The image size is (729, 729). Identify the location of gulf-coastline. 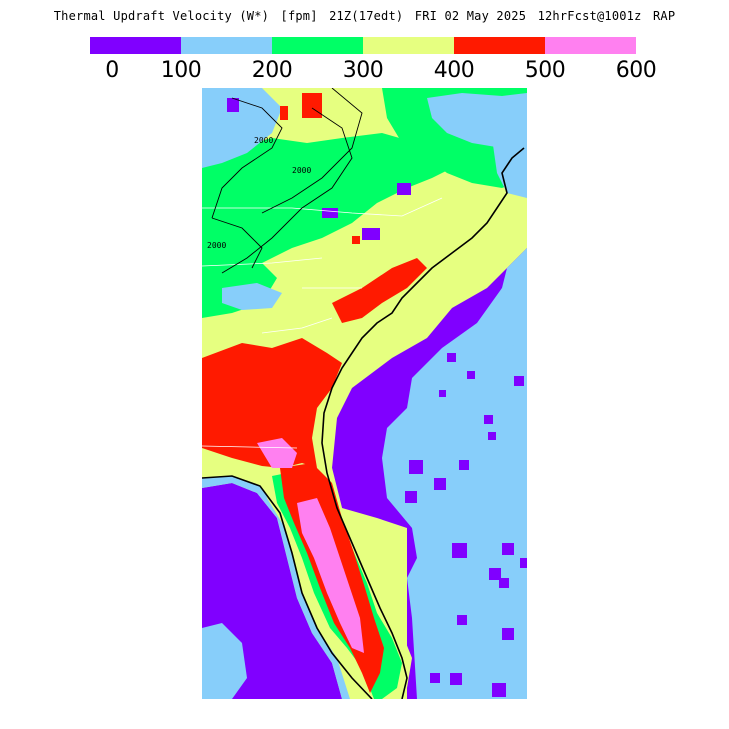
(287, 587).